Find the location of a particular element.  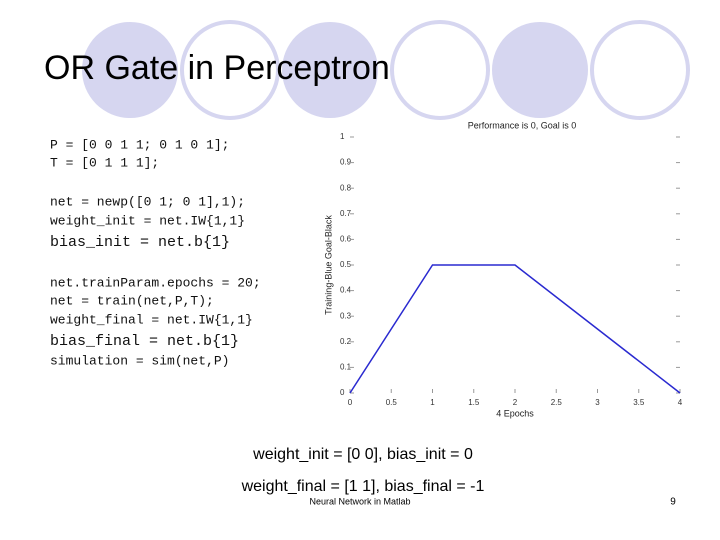

footer: Neural Network in Matlab is located at coordinates (359, 501).